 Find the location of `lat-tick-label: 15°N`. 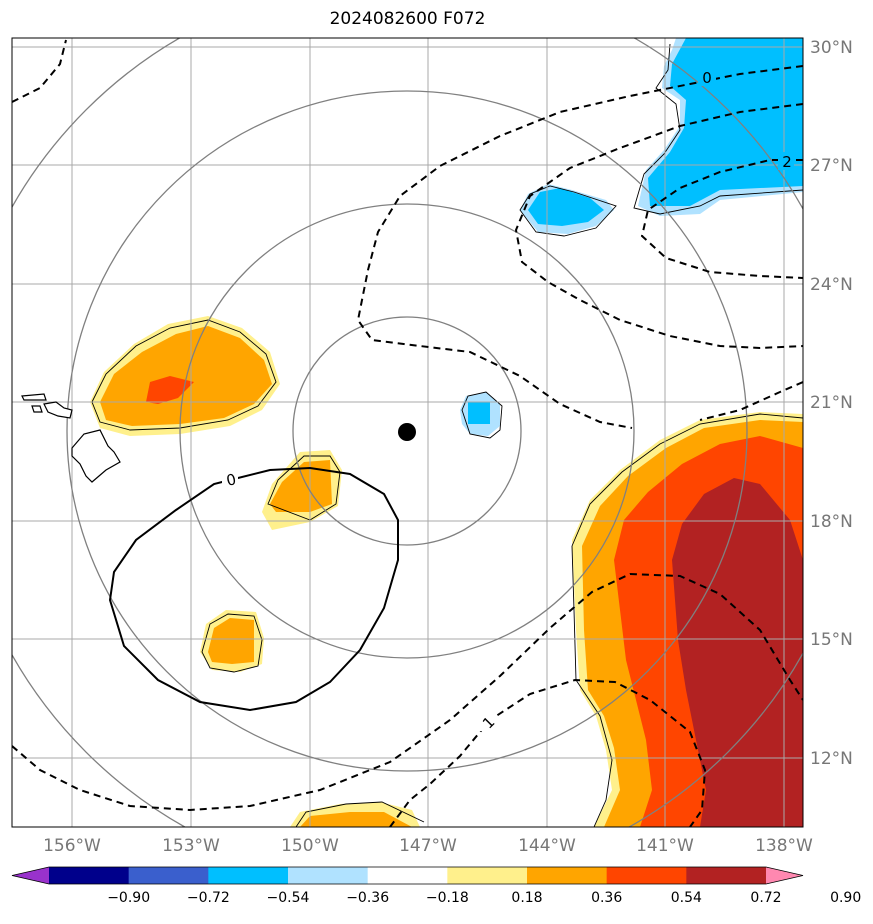

lat-tick-label: 15°N is located at coordinates (831, 640).